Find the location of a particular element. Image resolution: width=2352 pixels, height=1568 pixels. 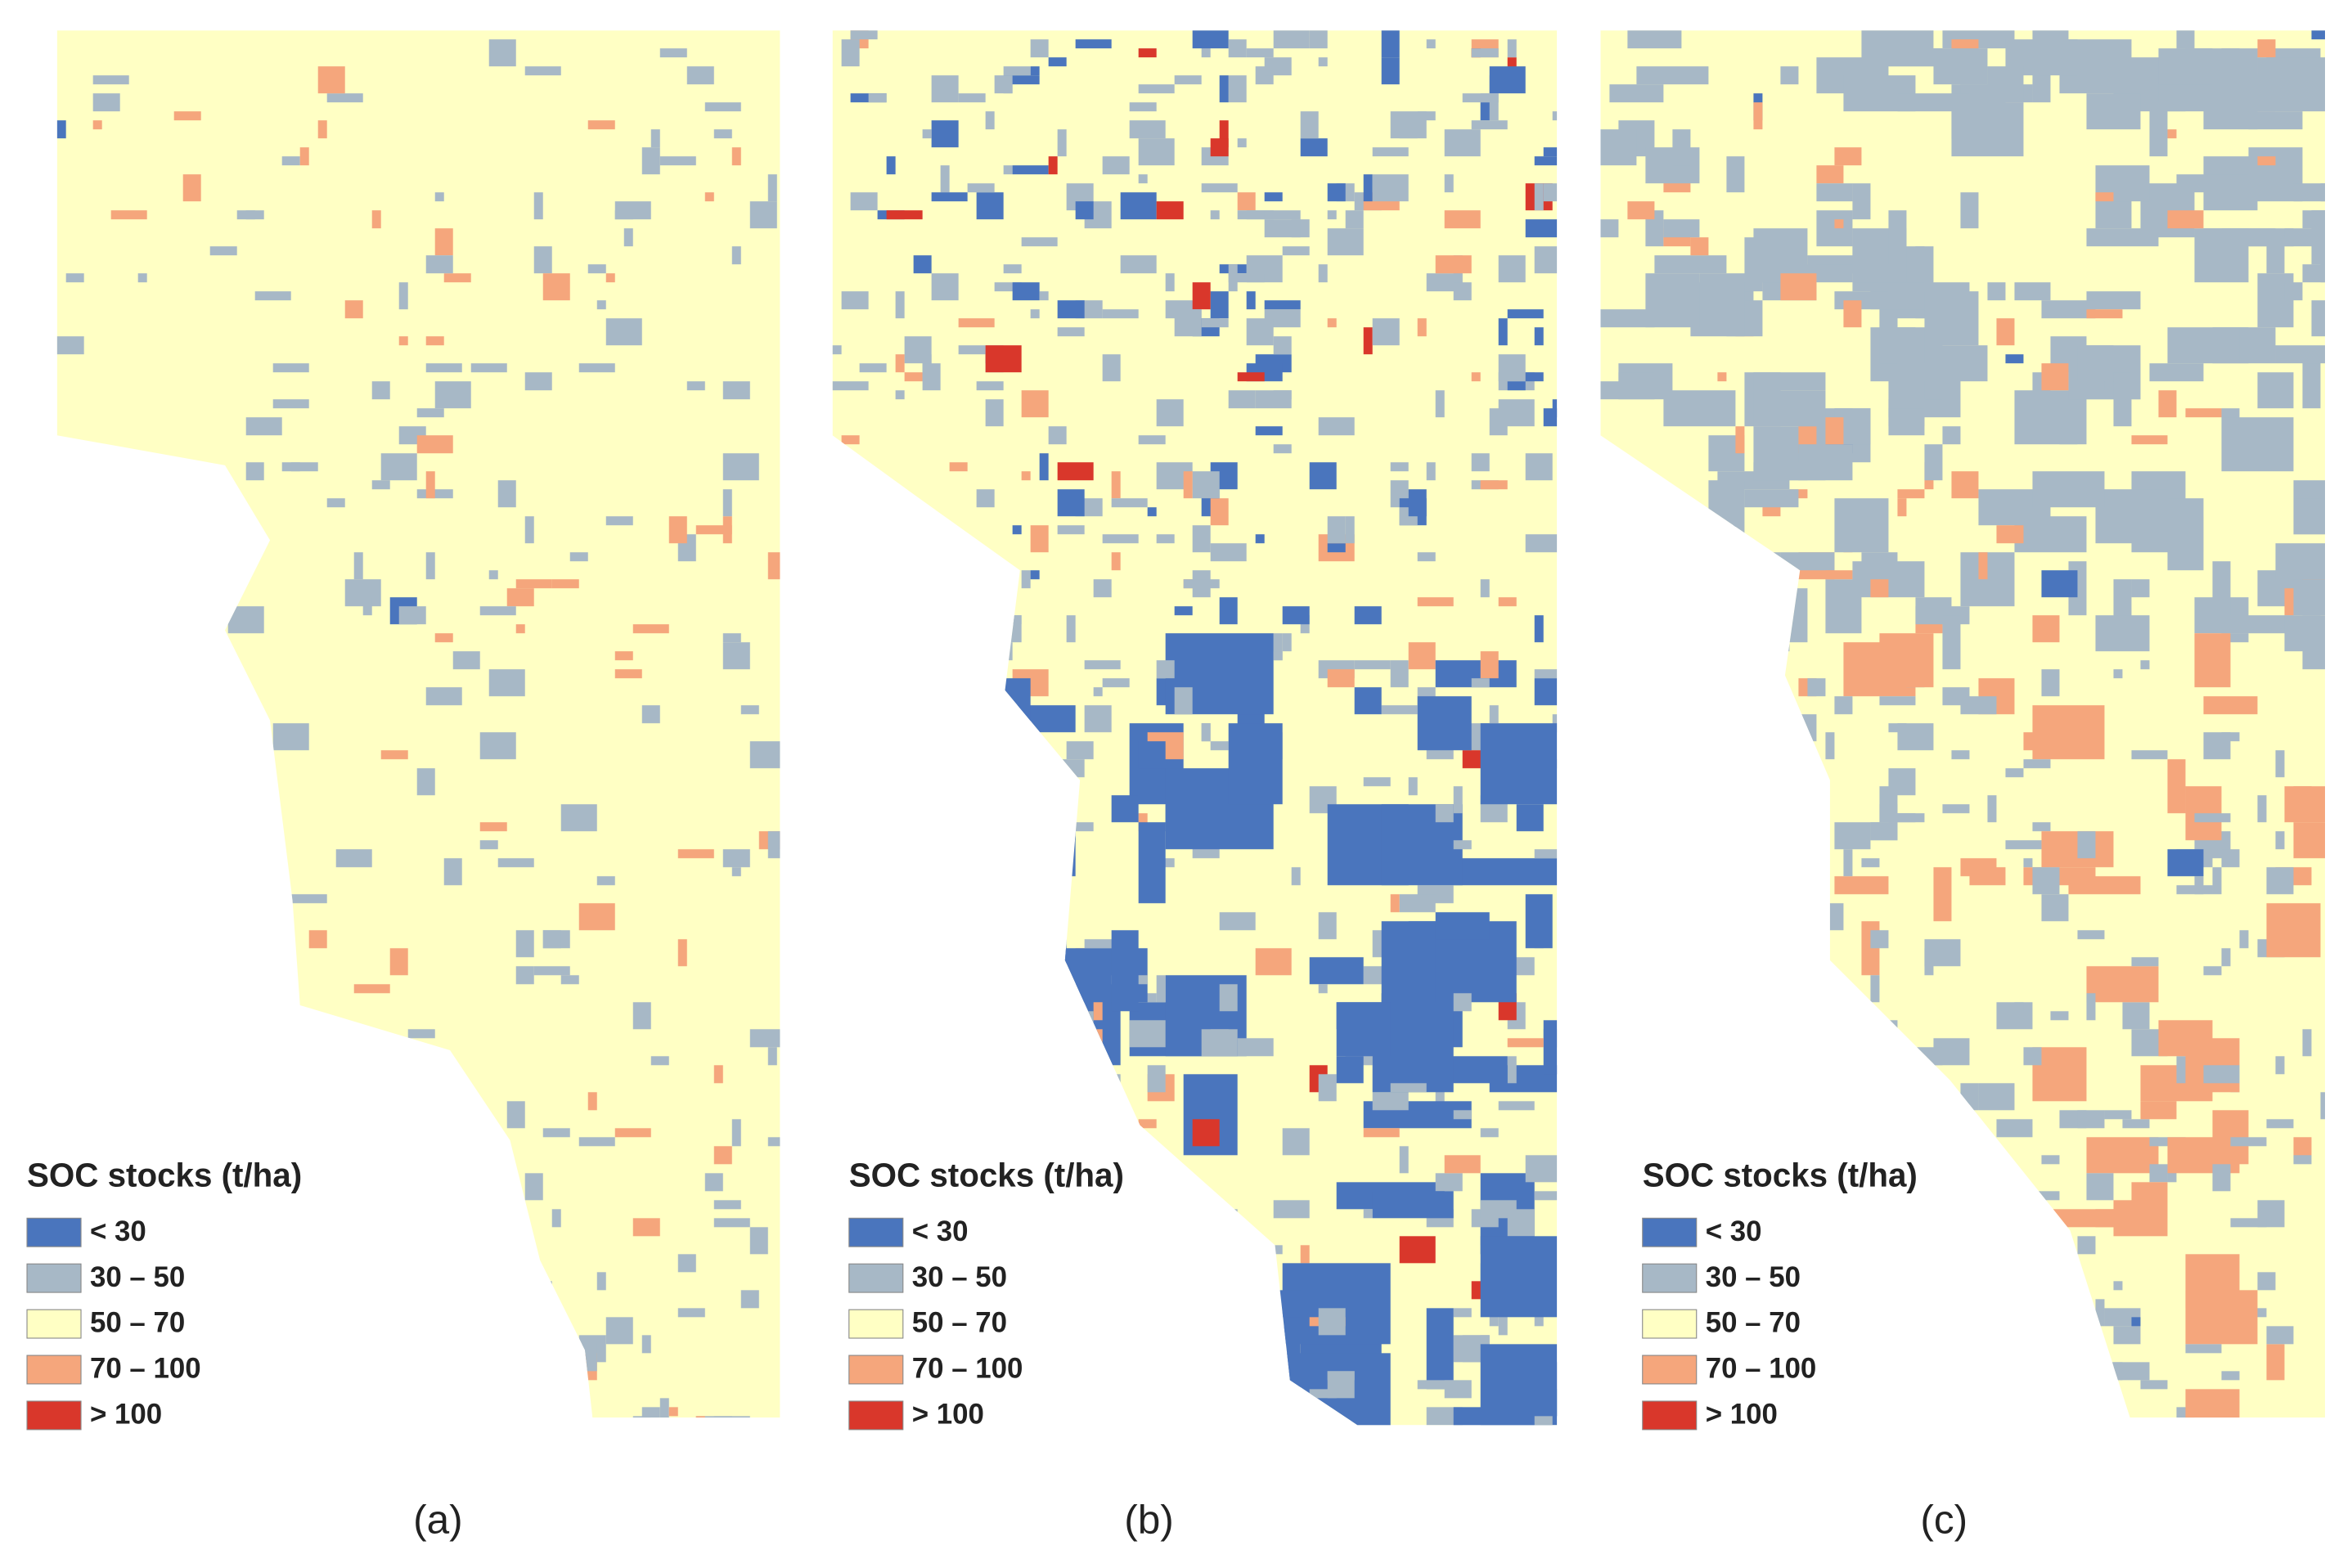

legend-swatch is located at coordinates (876, 1324).